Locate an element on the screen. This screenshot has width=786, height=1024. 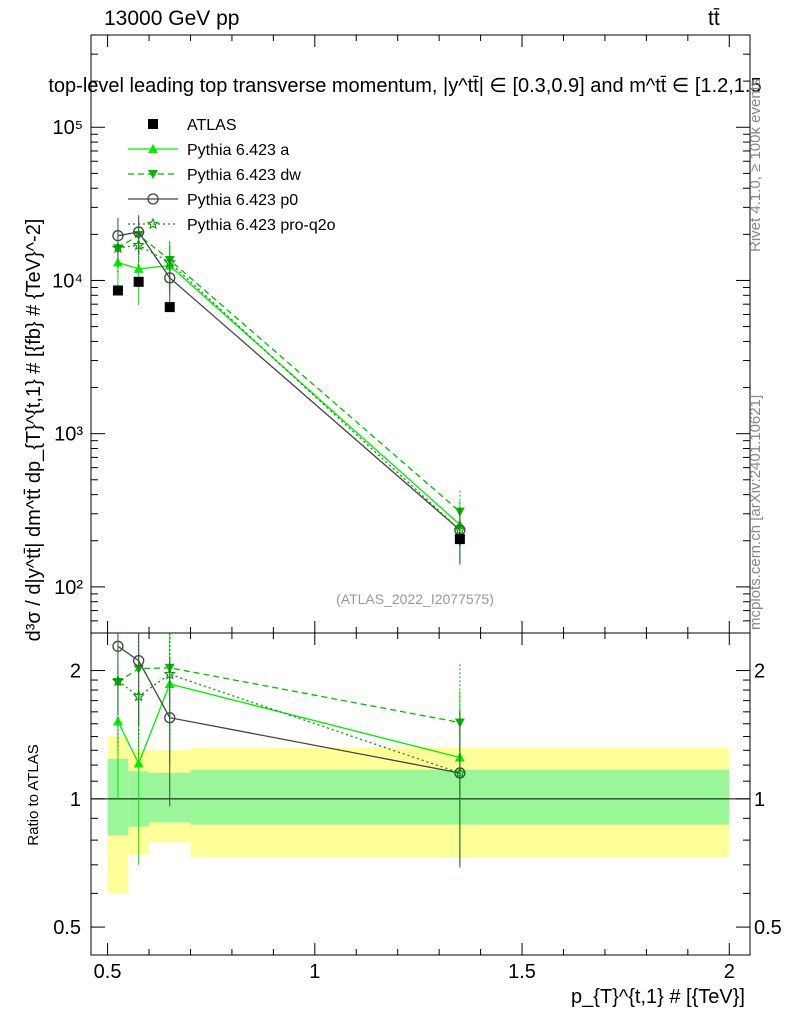
x-tick-label: 1.5 is located at coordinates (522, 972).